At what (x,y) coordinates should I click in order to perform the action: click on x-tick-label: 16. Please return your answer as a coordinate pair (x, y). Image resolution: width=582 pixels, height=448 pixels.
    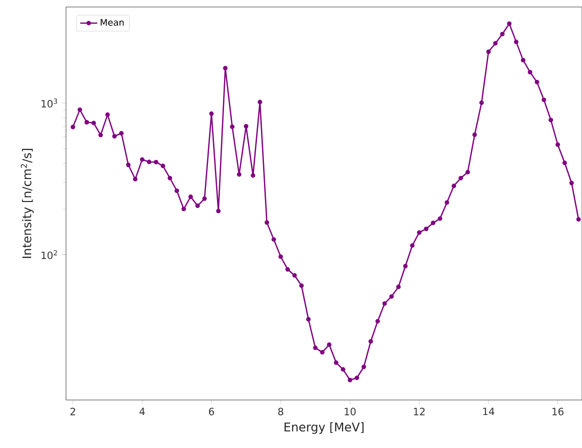
    Looking at the image, I should click on (558, 412).